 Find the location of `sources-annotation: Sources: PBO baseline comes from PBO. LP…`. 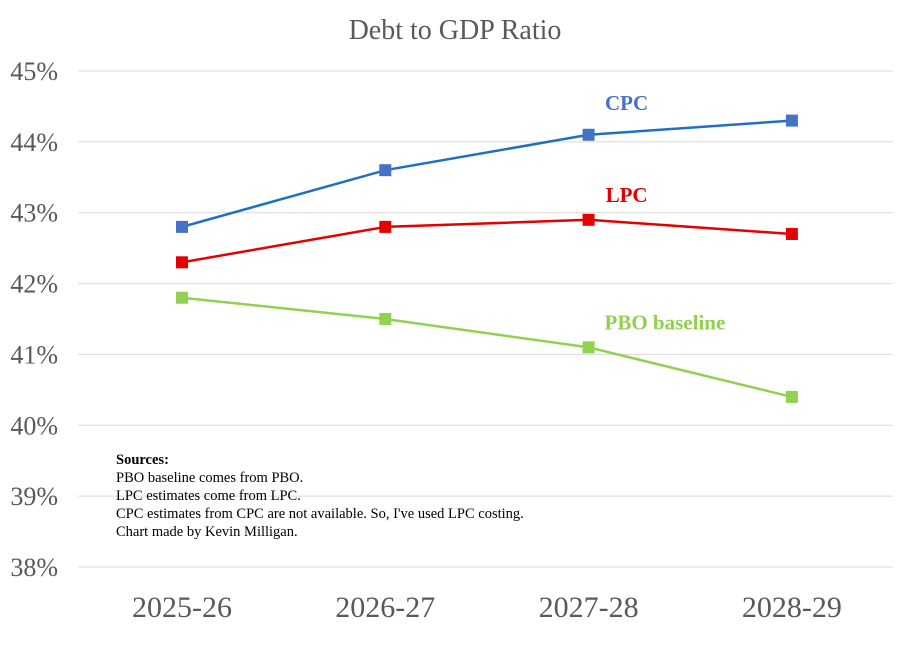

sources-annotation: Sources: PBO baseline comes from PBO. LP… is located at coordinates (320, 496).